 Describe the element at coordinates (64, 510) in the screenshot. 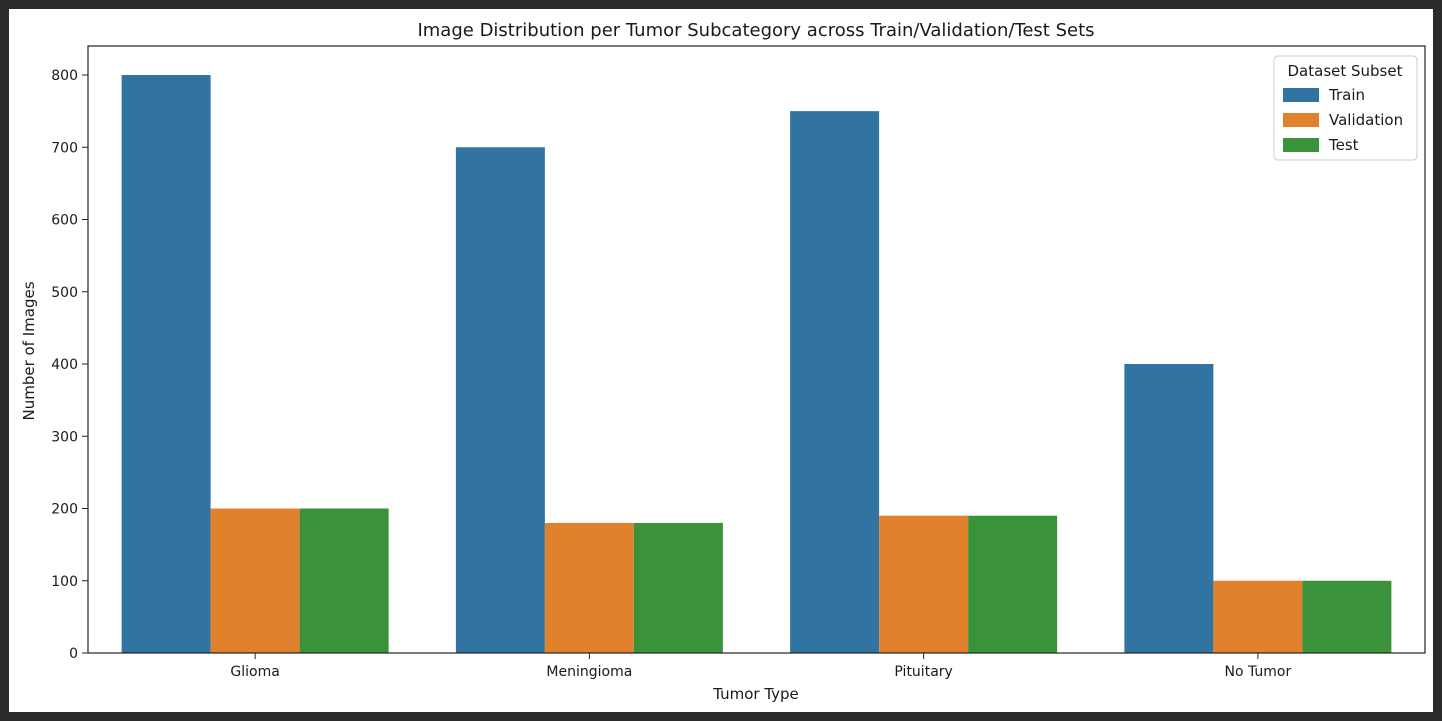

I see `y-tick-label: 200` at that location.